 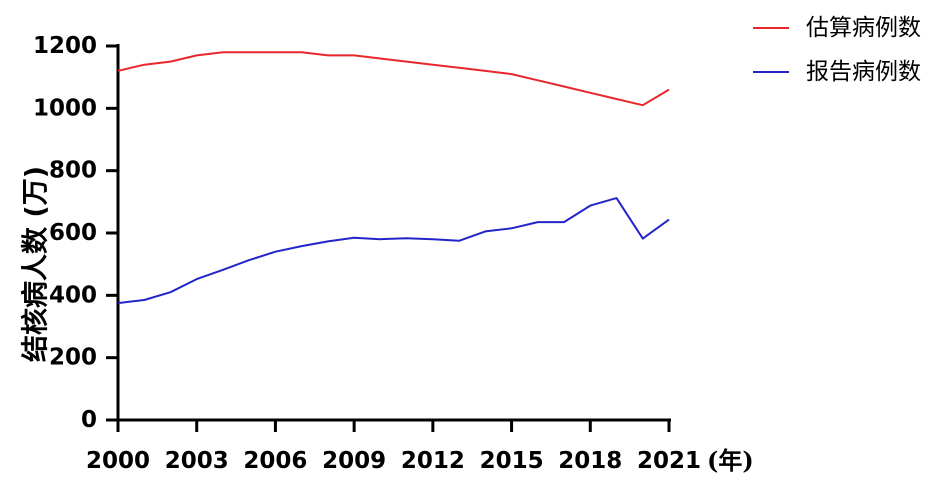 What do you see at coordinates (73, 295) in the screenshot?
I see `y-tick-label: 400` at bounding box center [73, 295].